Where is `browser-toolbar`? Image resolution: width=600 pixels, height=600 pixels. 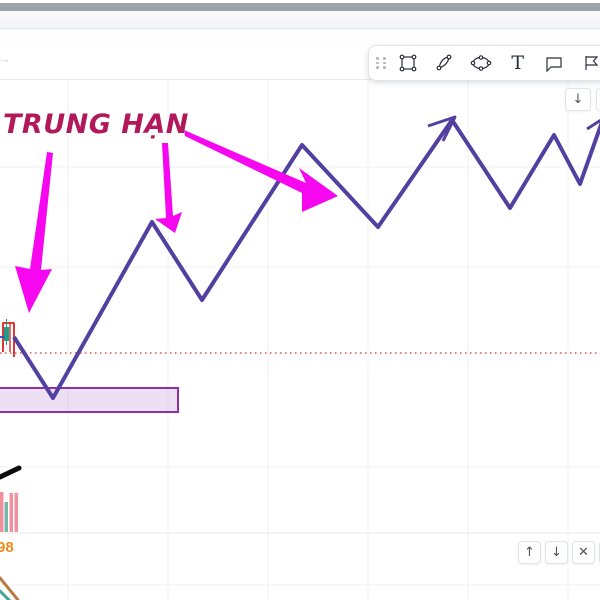 browser-toolbar is located at coordinates (300, 20).